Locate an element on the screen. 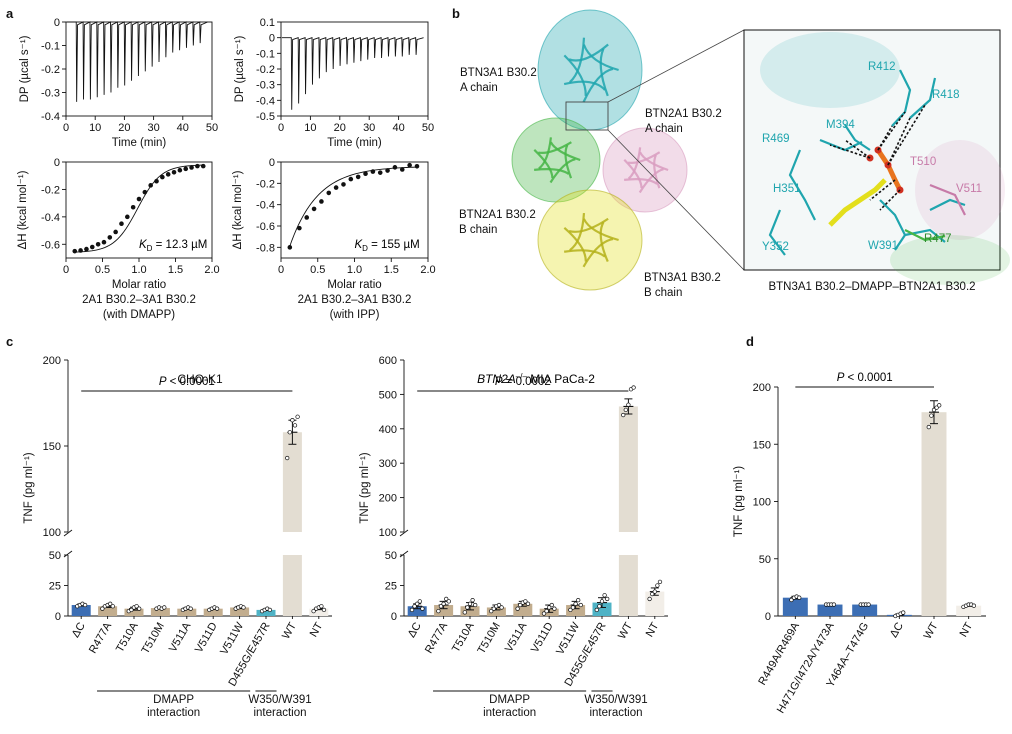 This screenshot has height=734, width=1012. group-label: interaction is located at coordinates (509, 713).